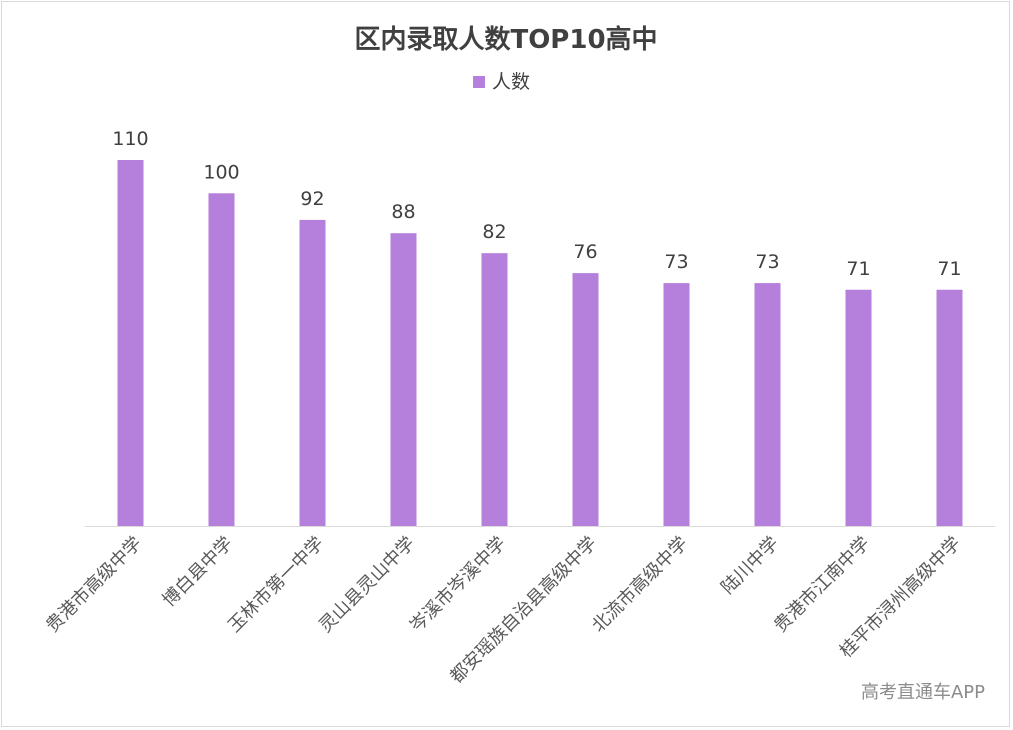  I want to click on data-label: 92, so click(312, 199).